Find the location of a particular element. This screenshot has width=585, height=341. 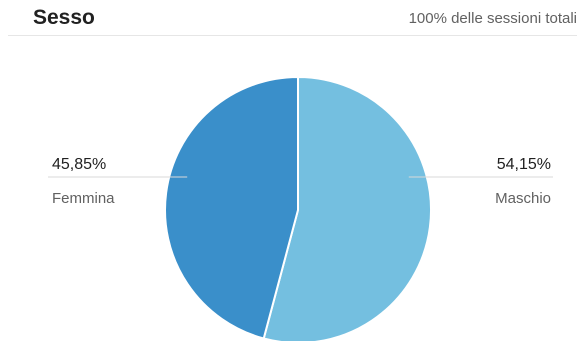

card-title: Sesso is located at coordinates (64, 17).